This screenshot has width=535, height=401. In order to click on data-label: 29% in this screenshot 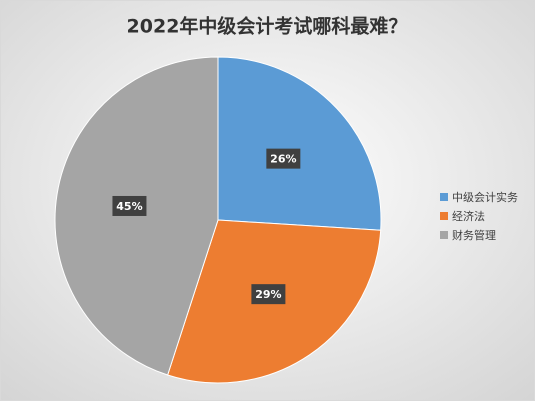, I will do `click(268, 294)`.